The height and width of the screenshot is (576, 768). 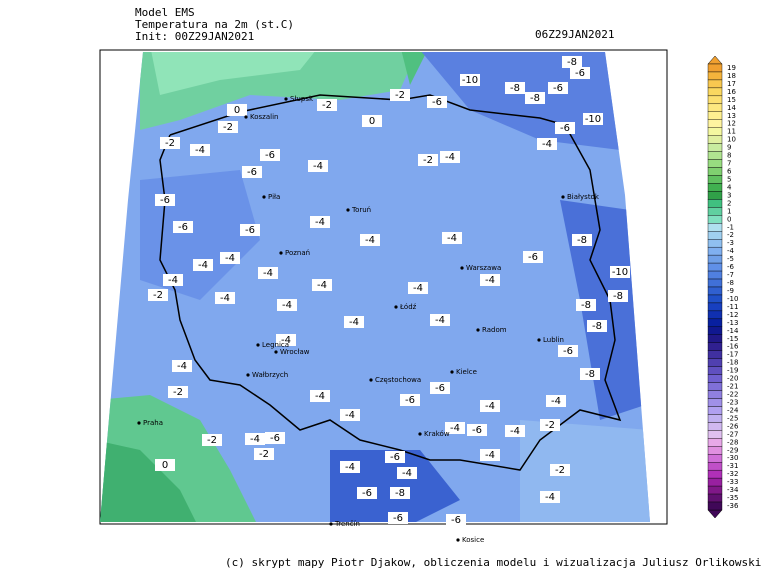 What do you see at coordinates (733, 490) in the screenshot?
I see `colorbar-label: -34` at bounding box center [733, 490].